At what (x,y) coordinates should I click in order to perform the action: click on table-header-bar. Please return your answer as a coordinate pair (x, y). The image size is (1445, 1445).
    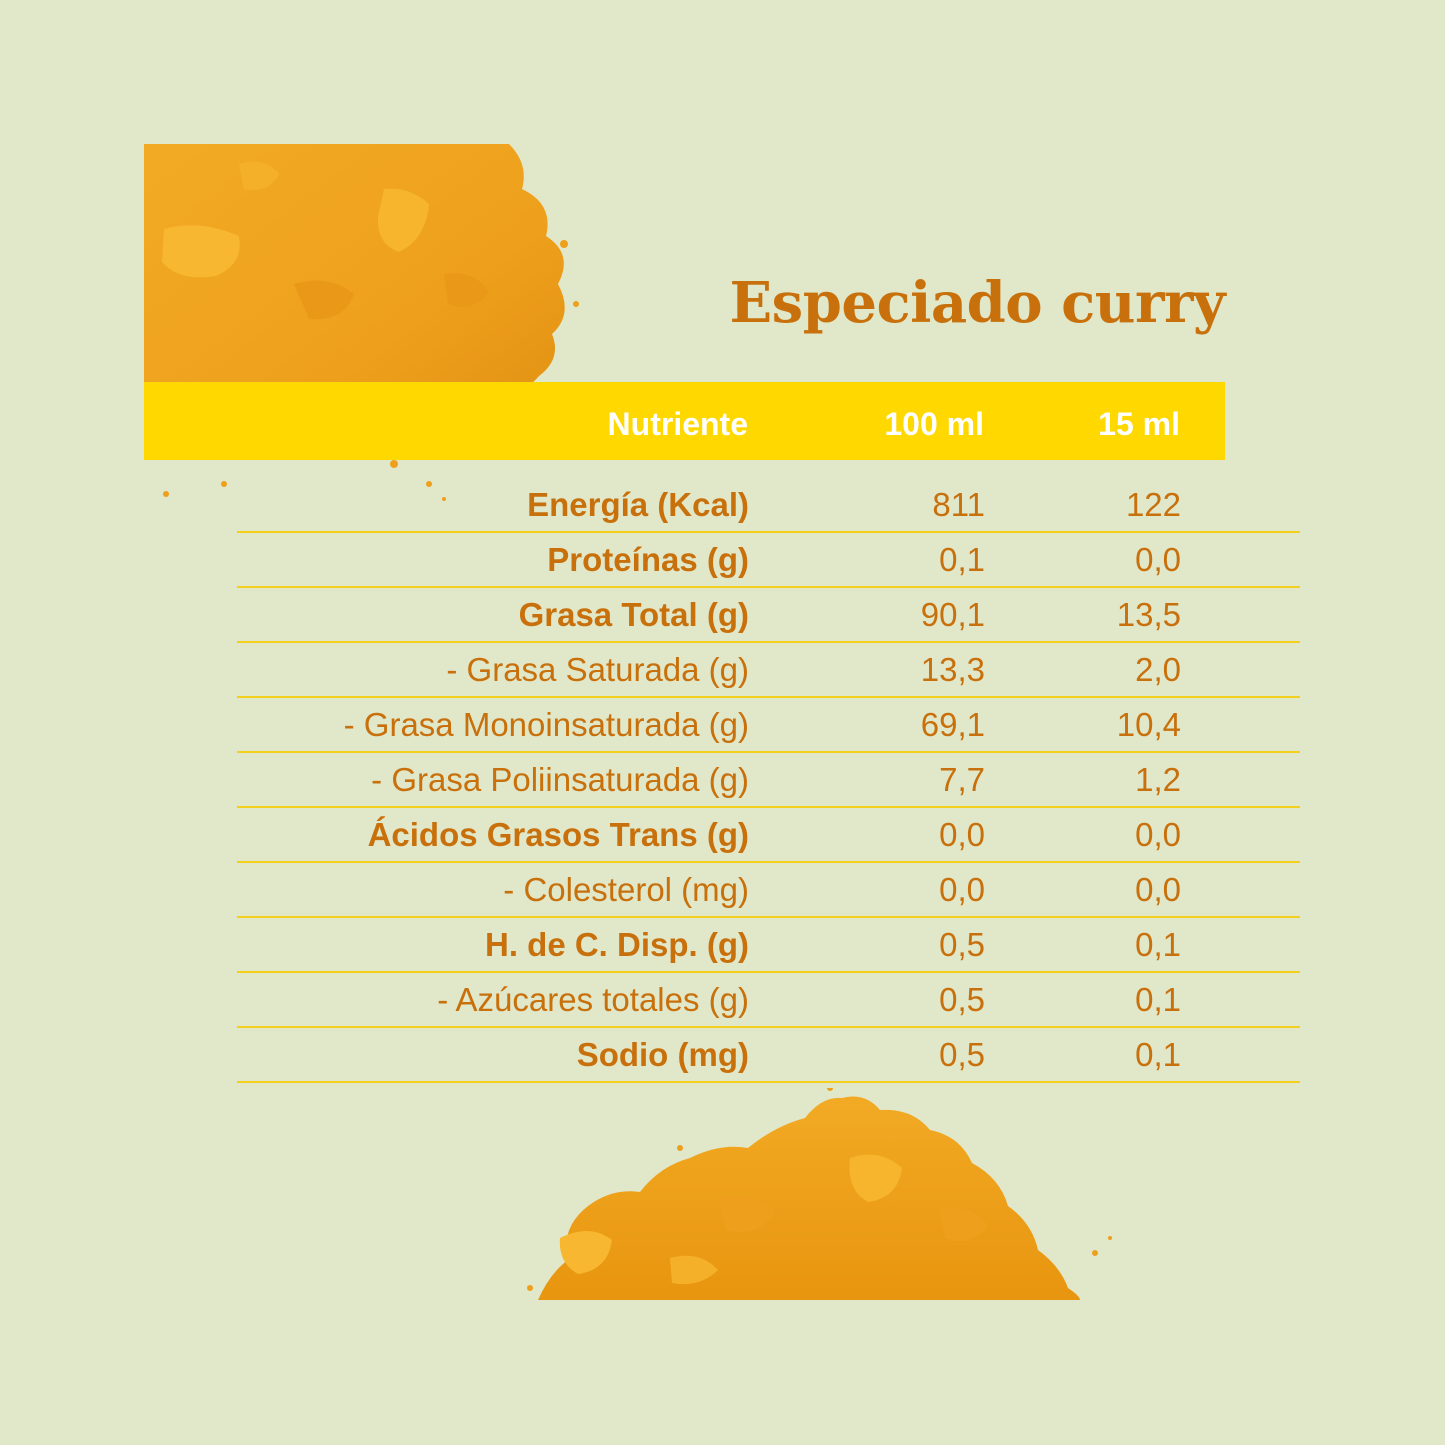
    Looking at the image, I should click on (684, 421).